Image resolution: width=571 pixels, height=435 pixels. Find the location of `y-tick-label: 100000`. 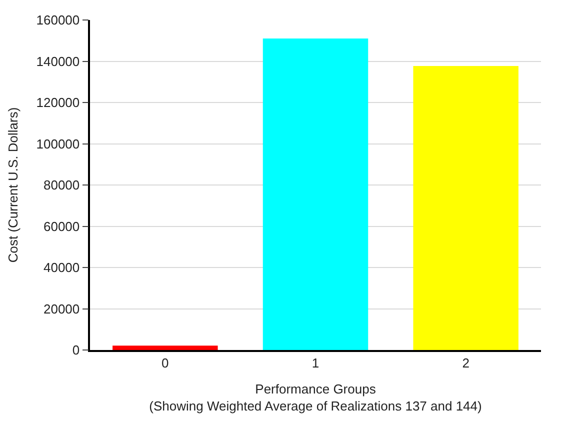

y-tick-label: 100000 is located at coordinates (58, 144).